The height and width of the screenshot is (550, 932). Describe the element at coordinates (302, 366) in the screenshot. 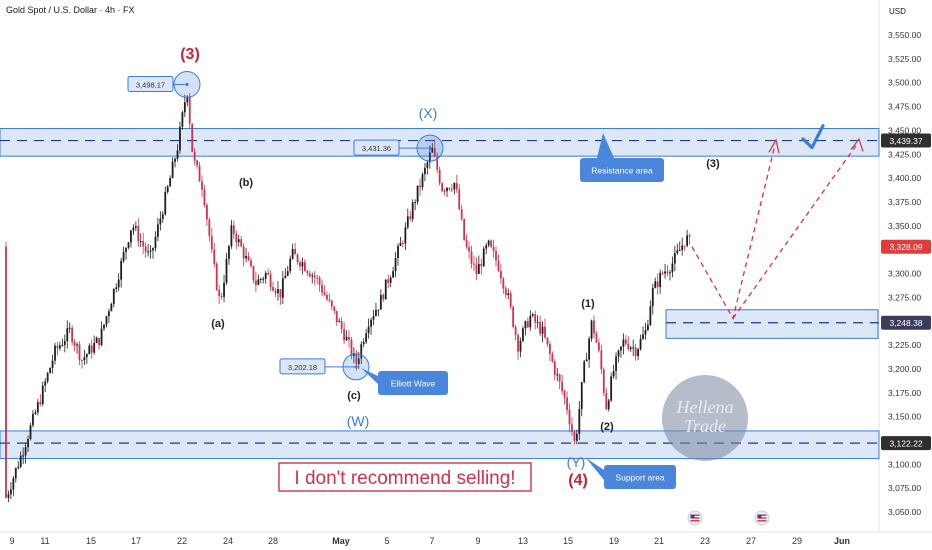

I see `marker-label-bg` at that location.